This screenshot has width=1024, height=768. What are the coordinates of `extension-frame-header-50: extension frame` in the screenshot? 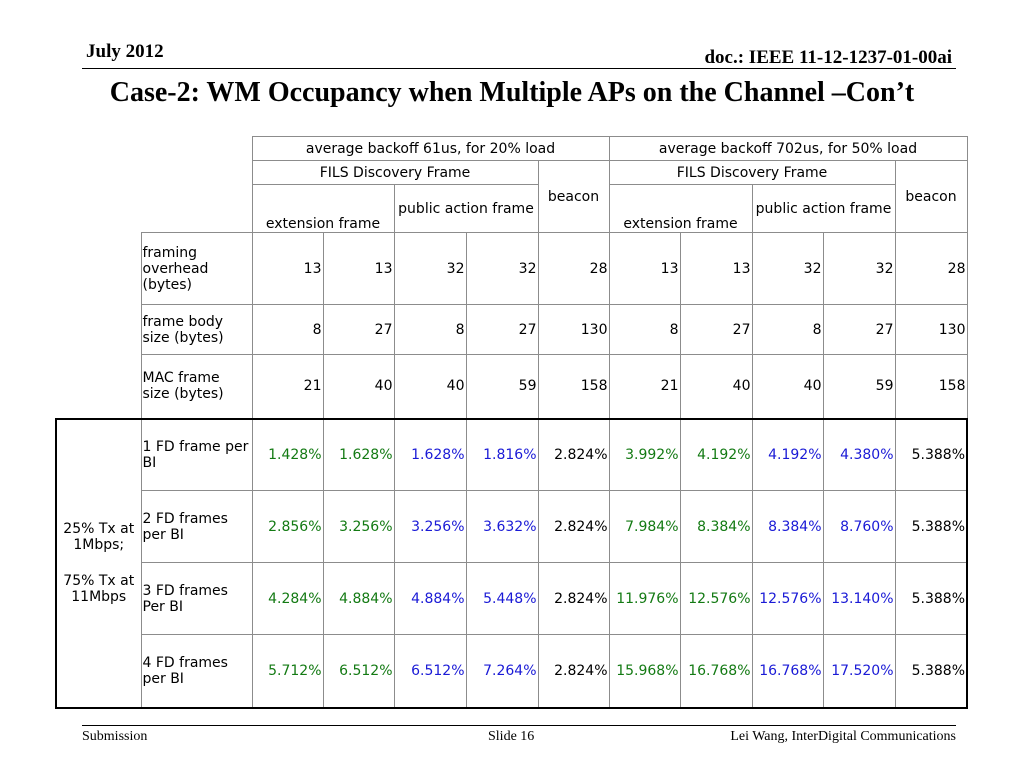 It's located at (680, 208).